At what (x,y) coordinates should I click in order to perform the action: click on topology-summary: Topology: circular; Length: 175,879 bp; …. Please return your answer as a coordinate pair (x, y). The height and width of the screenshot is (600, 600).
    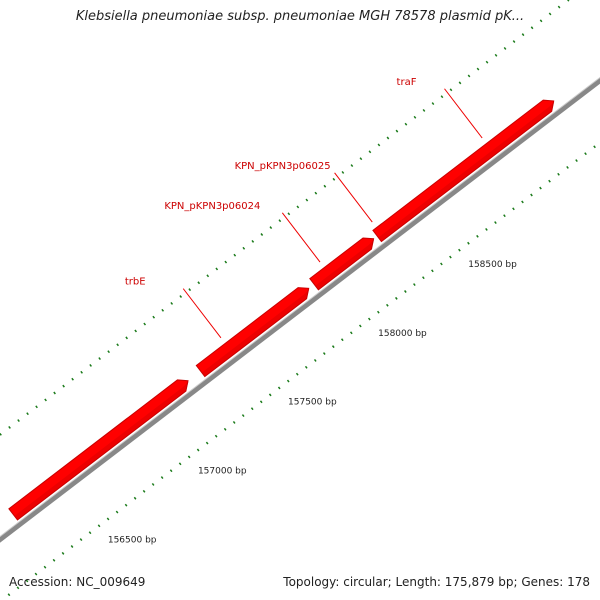
    Looking at the image, I should click on (436, 582).